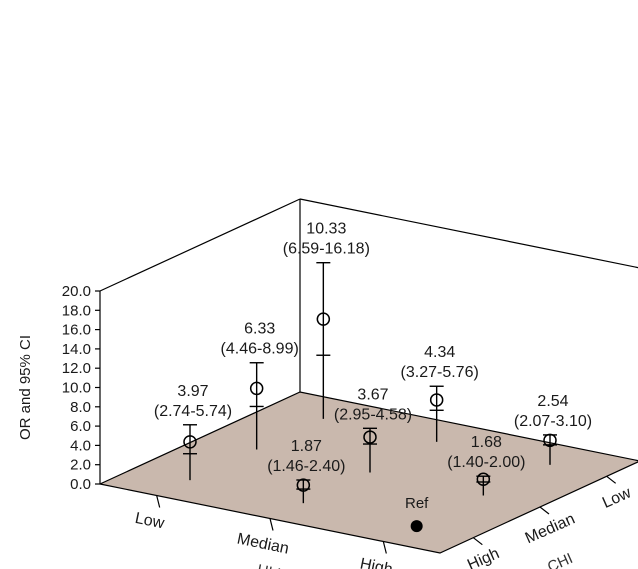  Describe the element at coordinates (76, 291) in the screenshot. I see `y-tick-label: 20.0` at that location.